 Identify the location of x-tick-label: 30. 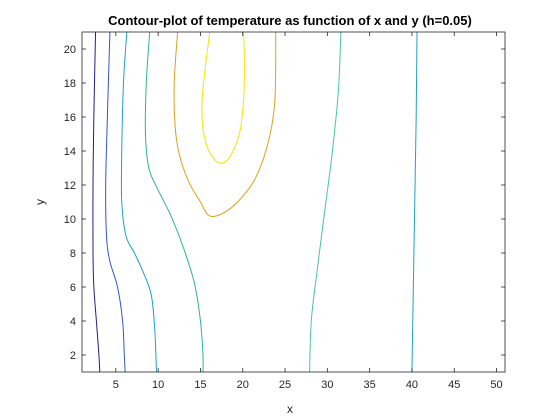
(327, 385).